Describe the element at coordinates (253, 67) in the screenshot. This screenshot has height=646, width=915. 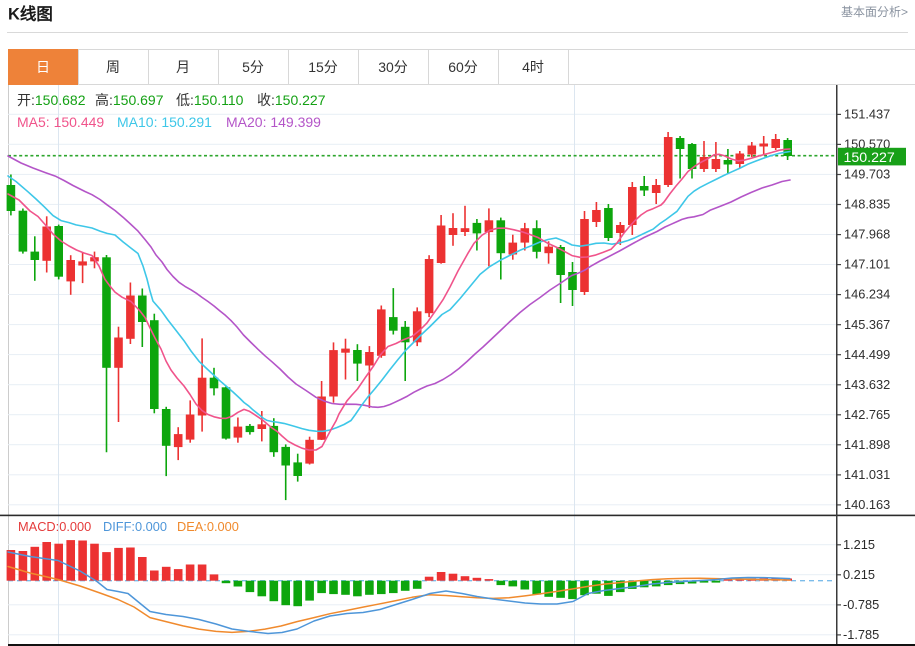
I see `svg-text: 5分` at that location.